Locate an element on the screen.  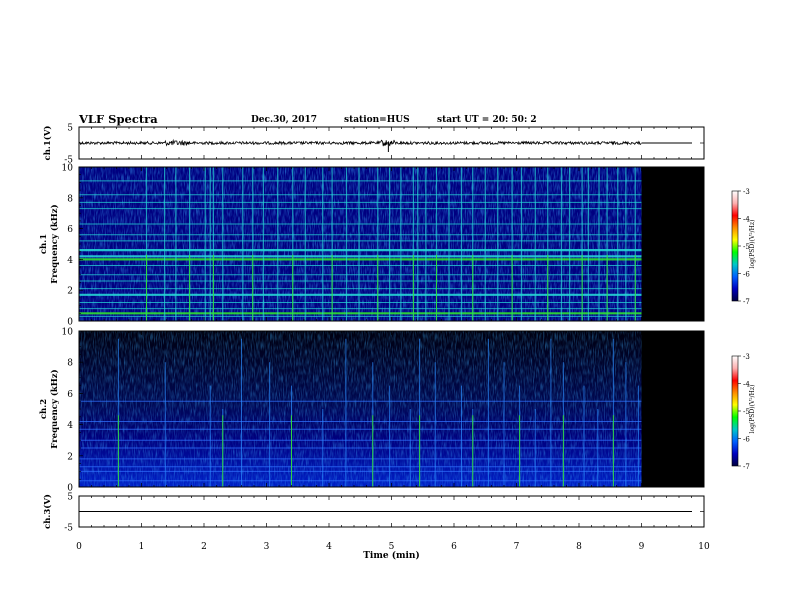
chart-title: VLF Spectra is located at coordinates (118, 119).